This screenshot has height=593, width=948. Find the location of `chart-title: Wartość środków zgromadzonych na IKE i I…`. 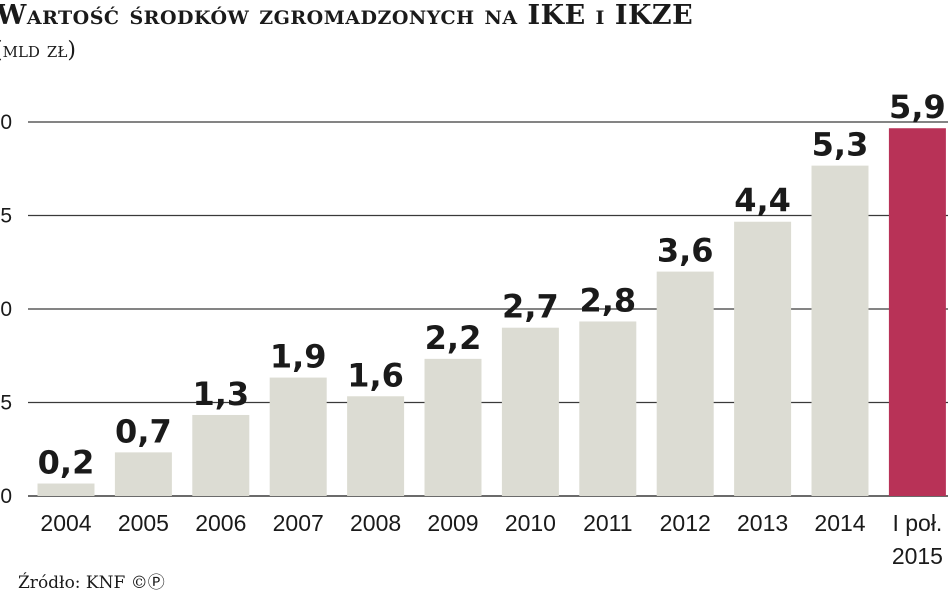

chart-title: Wartość środków zgromadzonych na IKE i I… is located at coordinates (347, 15).